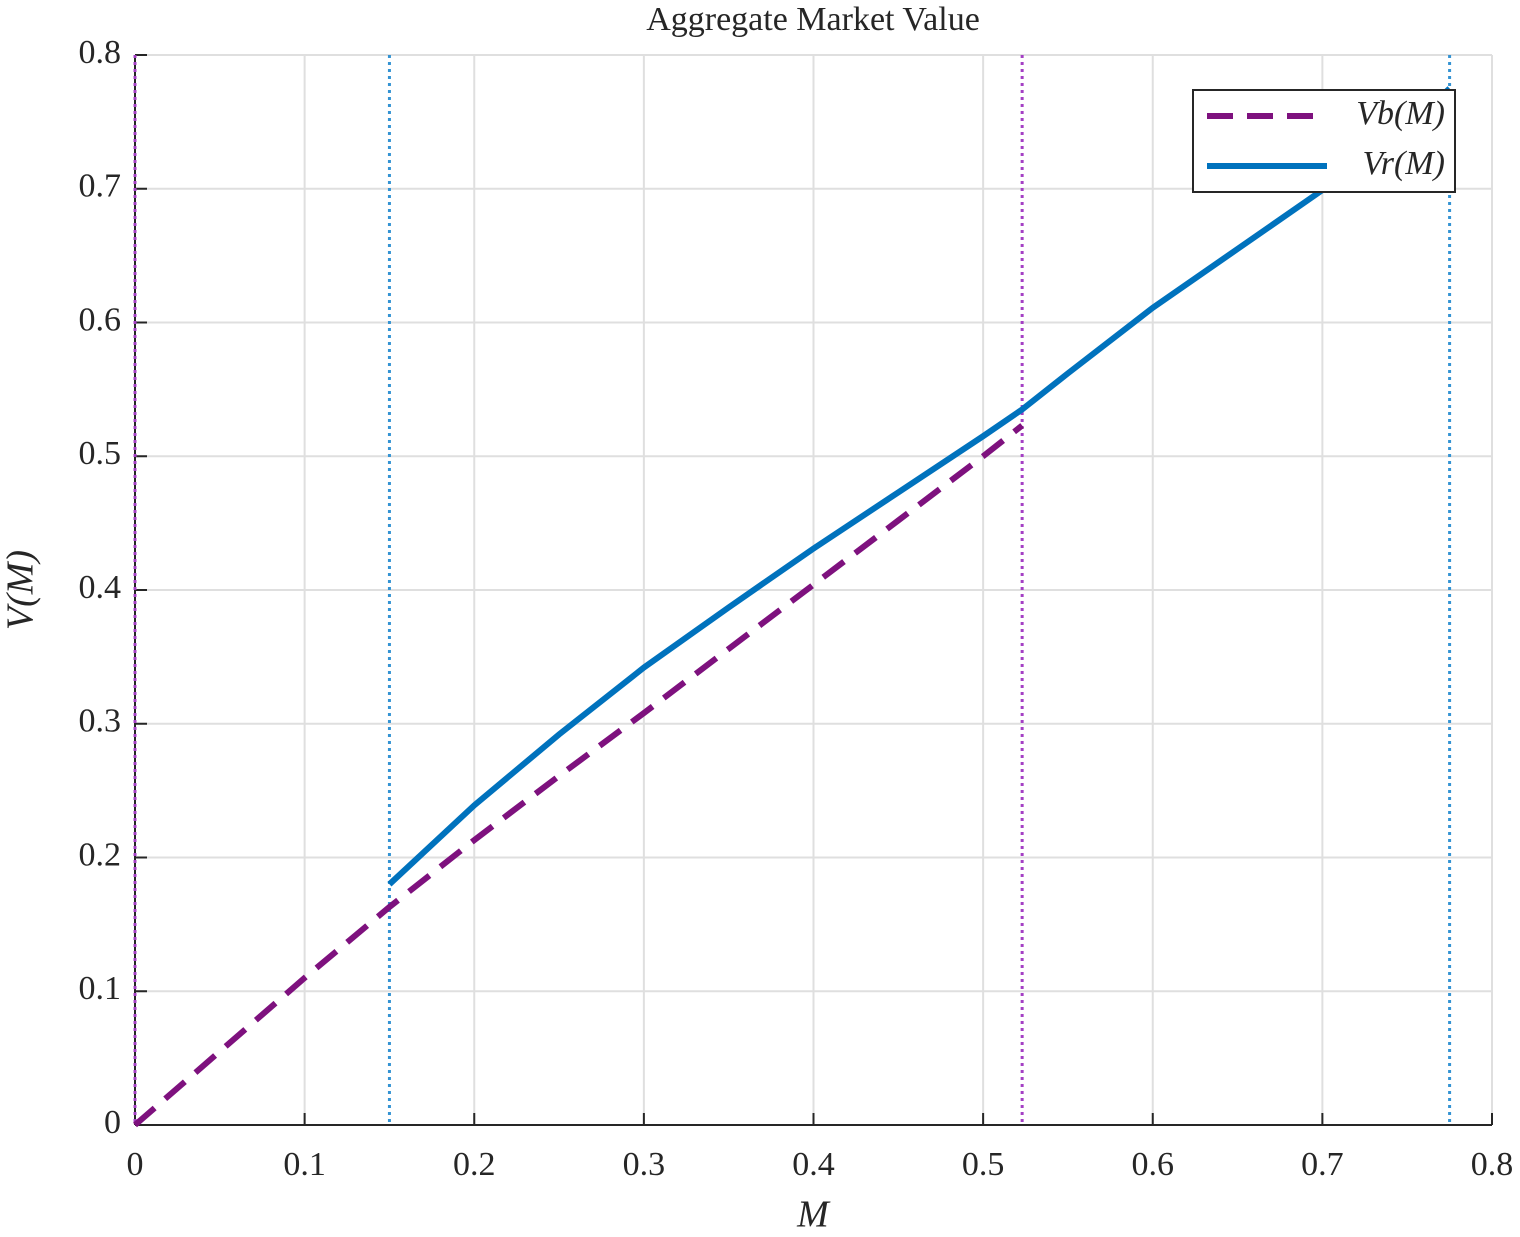 Image resolution: width=1520 pixels, height=1237 pixels. Describe the element at coordinates (1492, 1164) in the screenshot. I see `x-tick-label: 0.8` at that location.